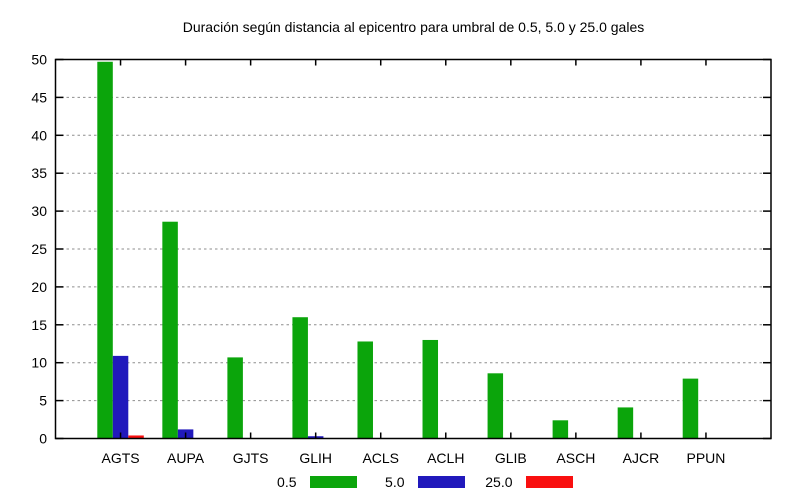 The width and height of the screenshot is (800, 500). What do you see at coordinates (186, 458) in the screenshot?
I see `x-category-label: AUPA` at bounding box center [186, 458].